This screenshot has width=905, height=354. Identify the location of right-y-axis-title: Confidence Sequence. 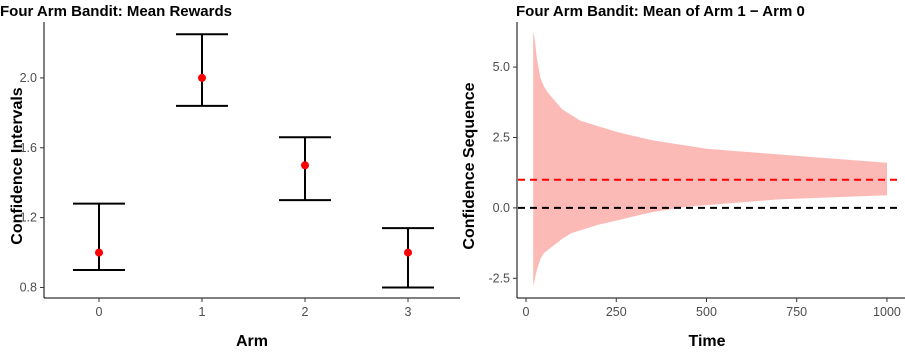
(469, 165).